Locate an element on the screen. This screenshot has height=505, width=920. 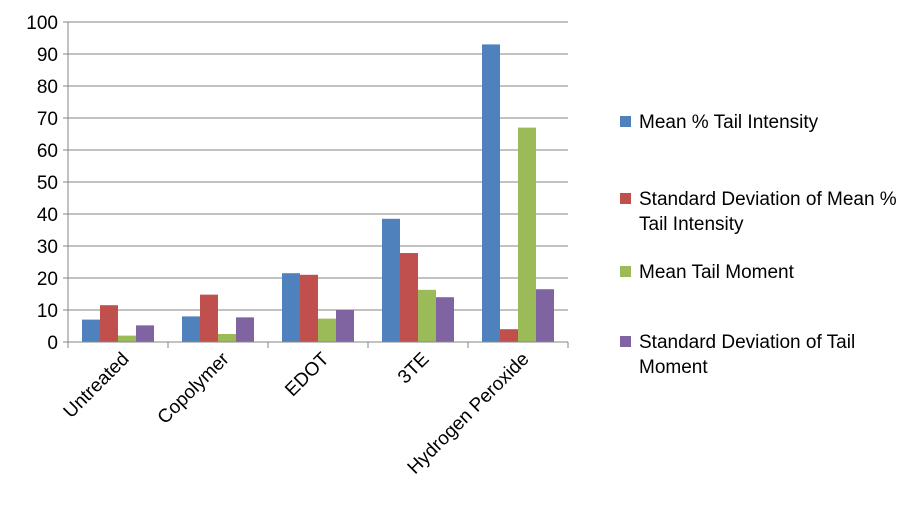
y-tick-label: 0 is located at coordinates (52, 343).